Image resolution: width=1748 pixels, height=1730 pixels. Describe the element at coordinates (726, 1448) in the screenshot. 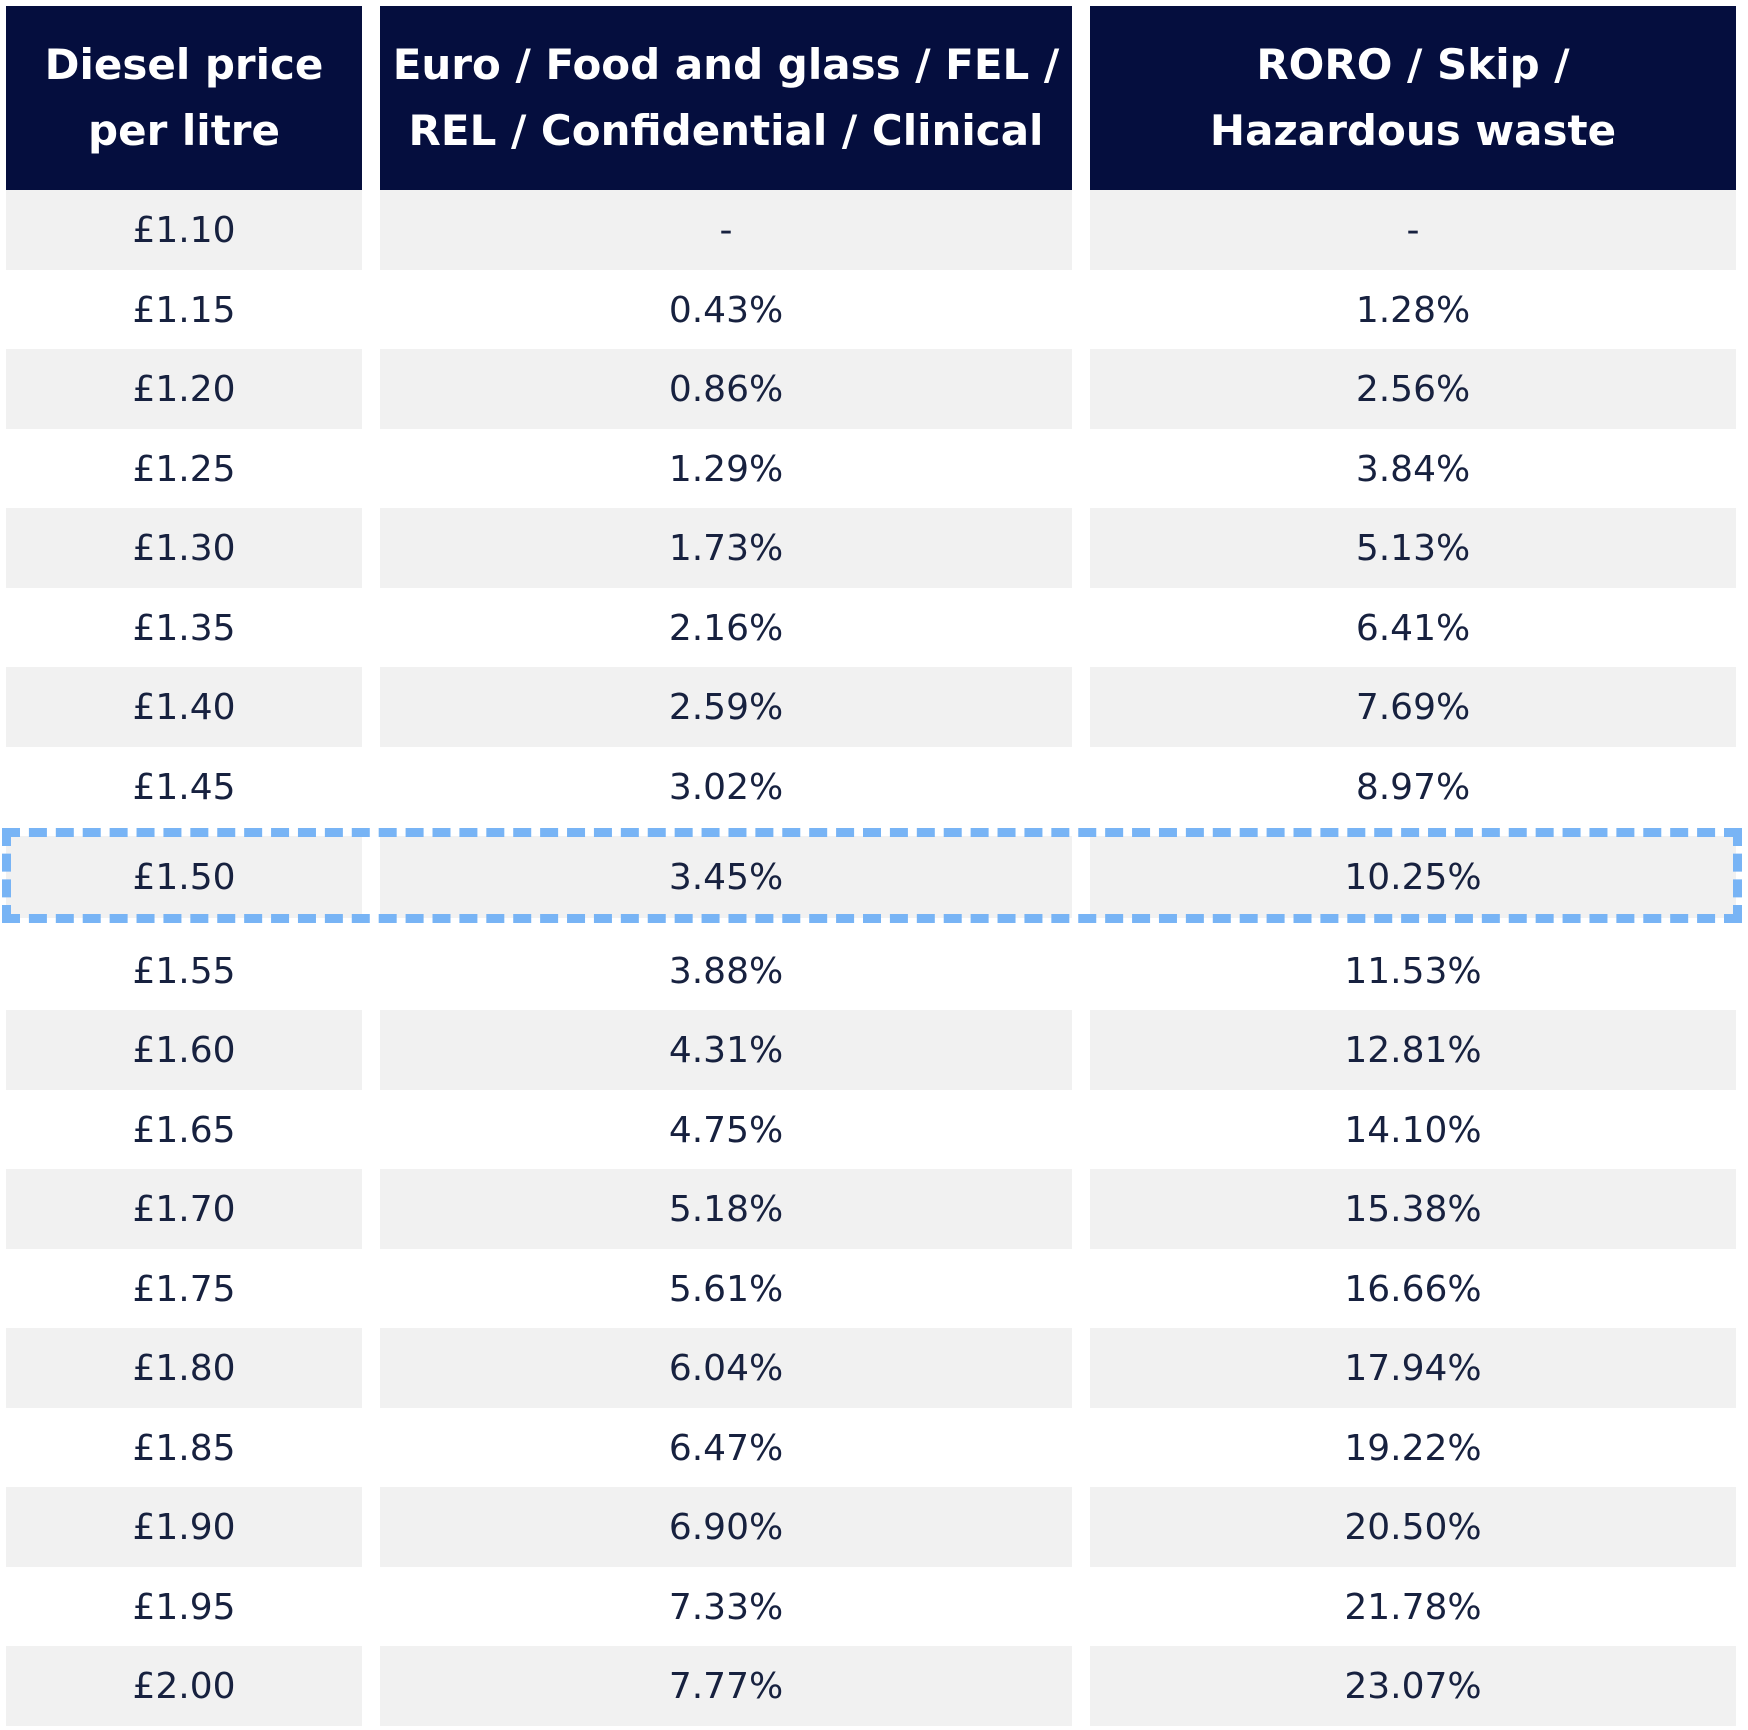

I see `euro-rate-cell: 6.47%` at that location.